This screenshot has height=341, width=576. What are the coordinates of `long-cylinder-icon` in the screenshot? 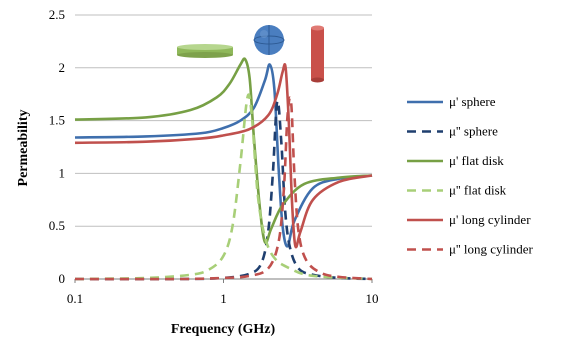 It's located at (317, 54).